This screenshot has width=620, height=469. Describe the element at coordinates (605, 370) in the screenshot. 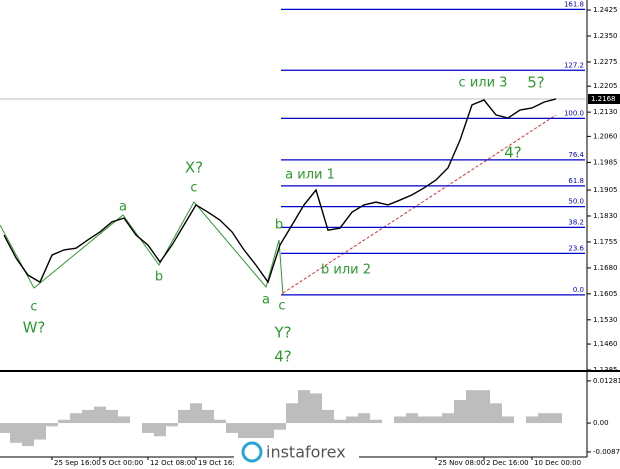

I see `y-tick-label: 1.1385` at that location.